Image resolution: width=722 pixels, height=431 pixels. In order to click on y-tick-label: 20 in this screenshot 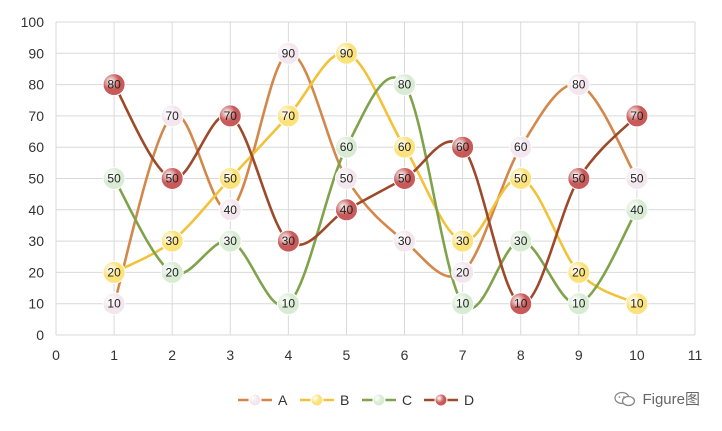, I will do `click(36, 272)`.